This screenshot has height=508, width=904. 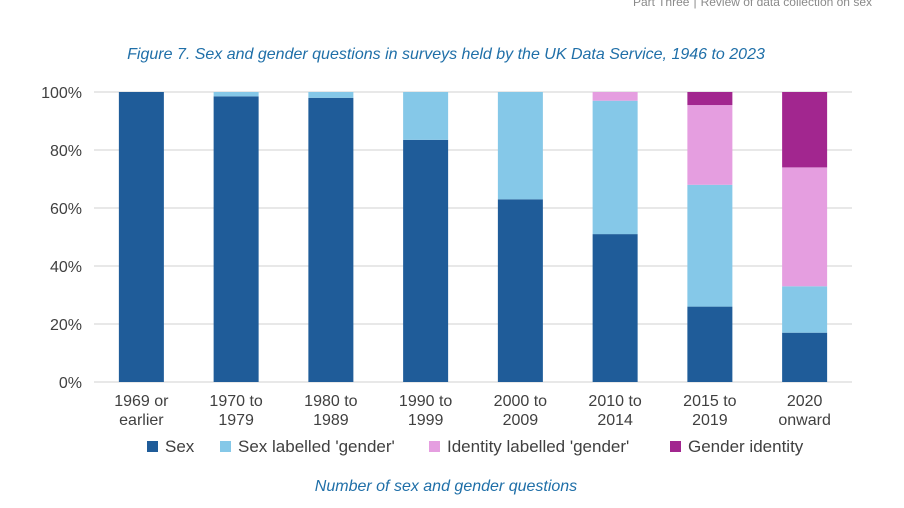 I want to click on figure-caption: Number of sex and gender questions, so click(x=446, y=486).